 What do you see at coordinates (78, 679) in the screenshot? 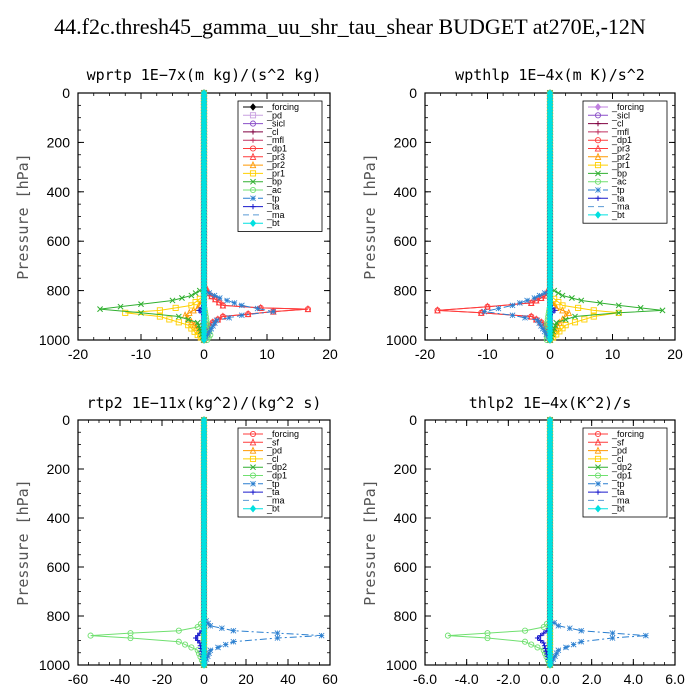
I see `x-tick-label: -60` at bounding box center [78, 679].